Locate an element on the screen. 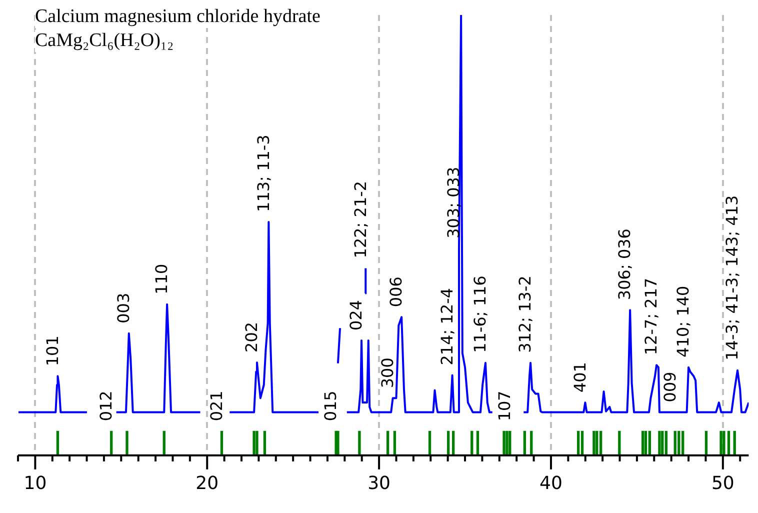  annotation: 015 is located at coordinates (330, 406).